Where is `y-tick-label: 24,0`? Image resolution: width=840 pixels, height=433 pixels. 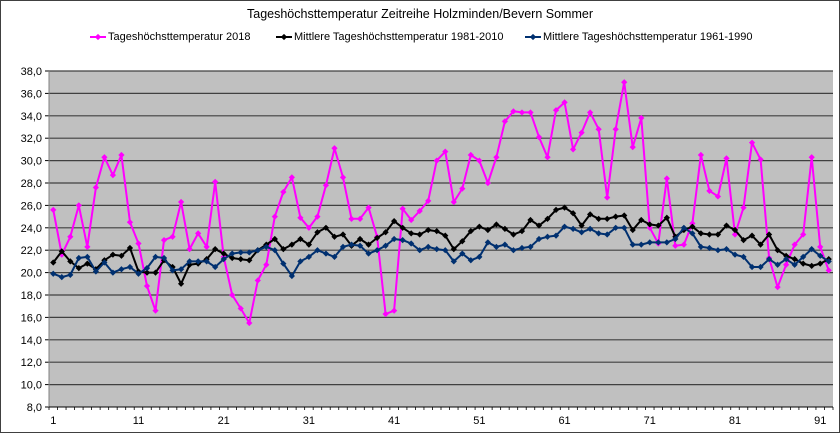
y-tick-label: 24,0 is located at coordinates (31, 229).